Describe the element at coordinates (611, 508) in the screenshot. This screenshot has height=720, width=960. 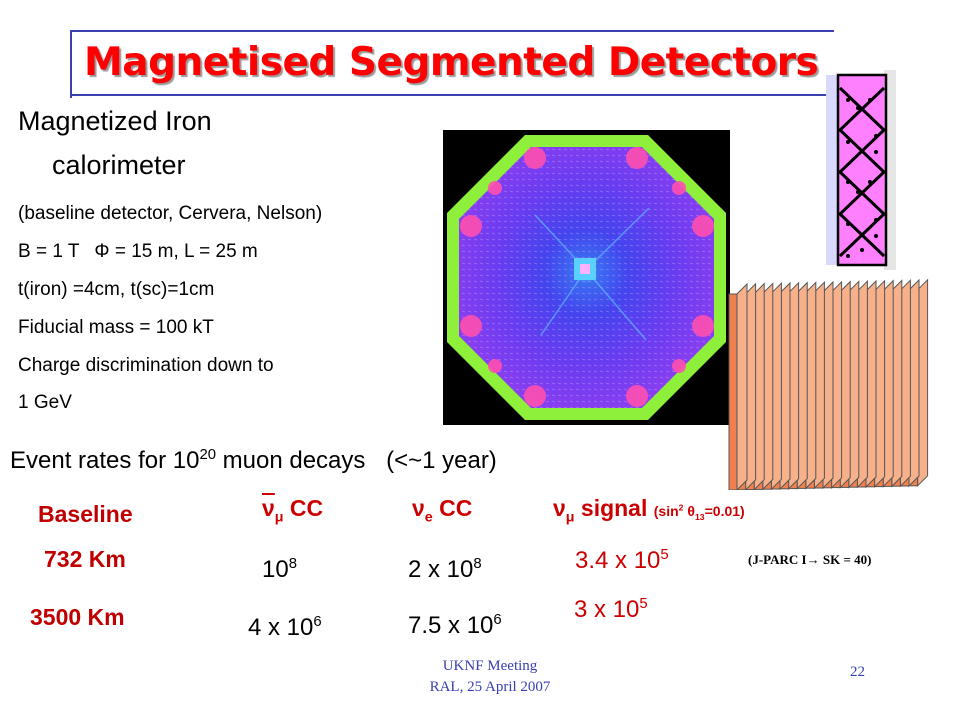
I see `numu-signal-text: signal` at that location.